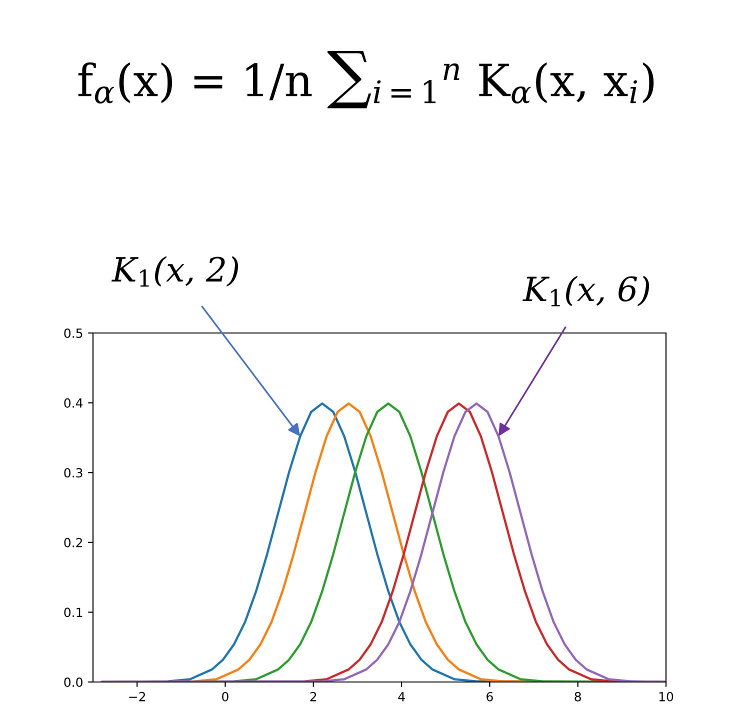 The width and height of the screenshot is (734, 726). Describe the element at coordinates (137, 697) in the screenshot. I see `x-tick-label: −2` at that location.